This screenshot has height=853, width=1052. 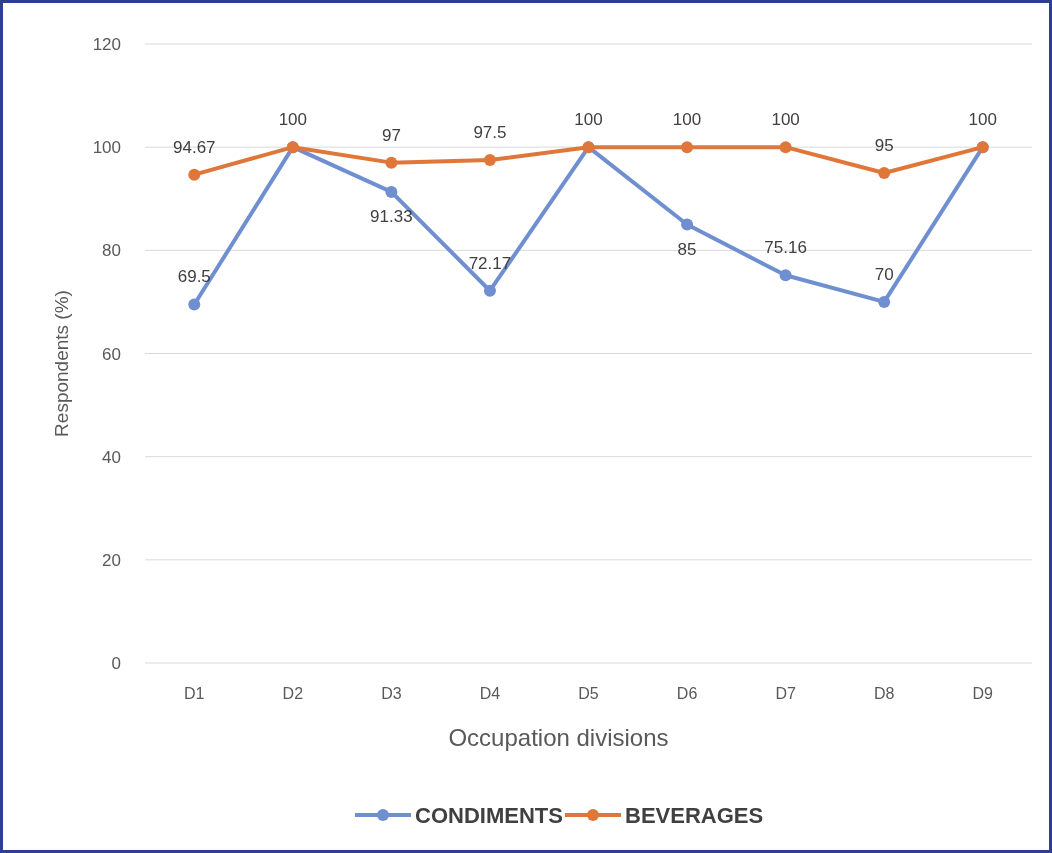 I want to click on data-label: 85, so click(x=687, y=249).